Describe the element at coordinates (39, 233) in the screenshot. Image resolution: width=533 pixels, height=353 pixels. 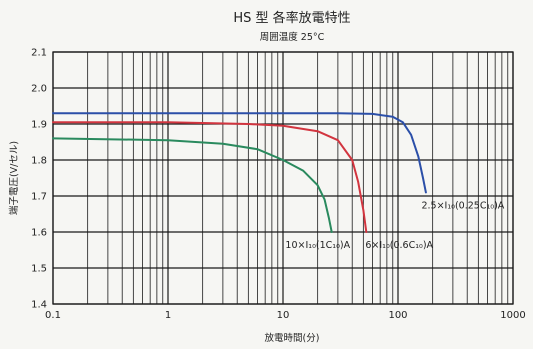
I see `y-tick-label: 1.6` at that location.